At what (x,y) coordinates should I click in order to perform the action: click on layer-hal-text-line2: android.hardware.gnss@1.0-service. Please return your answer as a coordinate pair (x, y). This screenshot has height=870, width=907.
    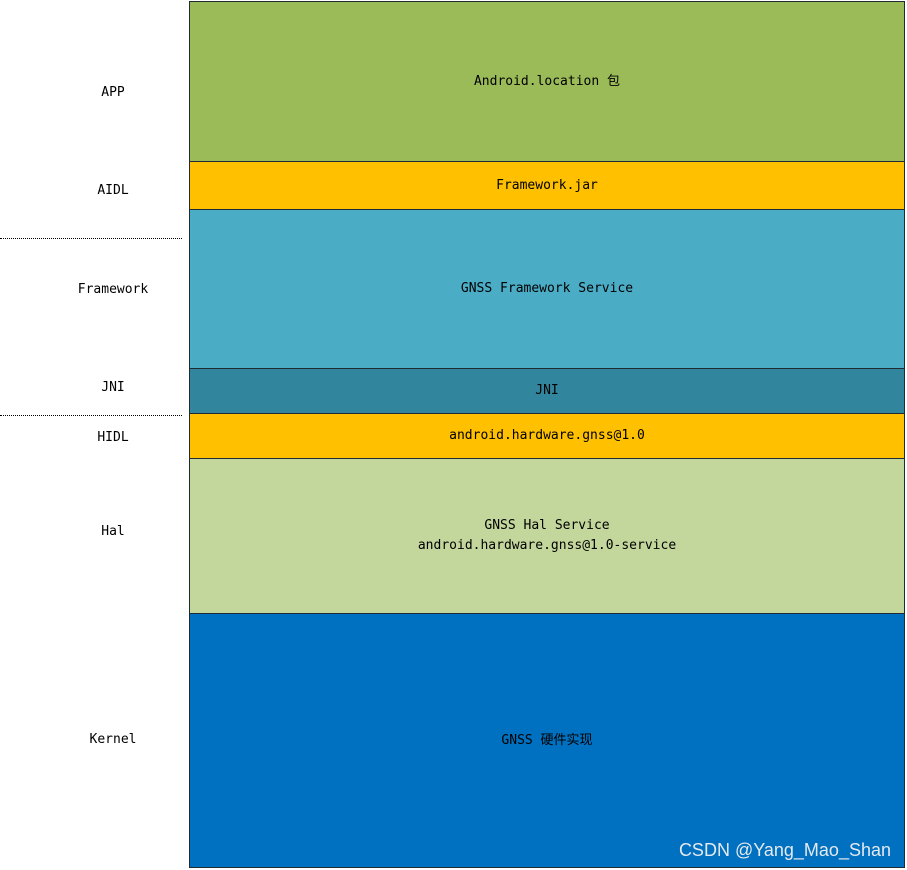
    Looking at the image, I should click on (547, 545).